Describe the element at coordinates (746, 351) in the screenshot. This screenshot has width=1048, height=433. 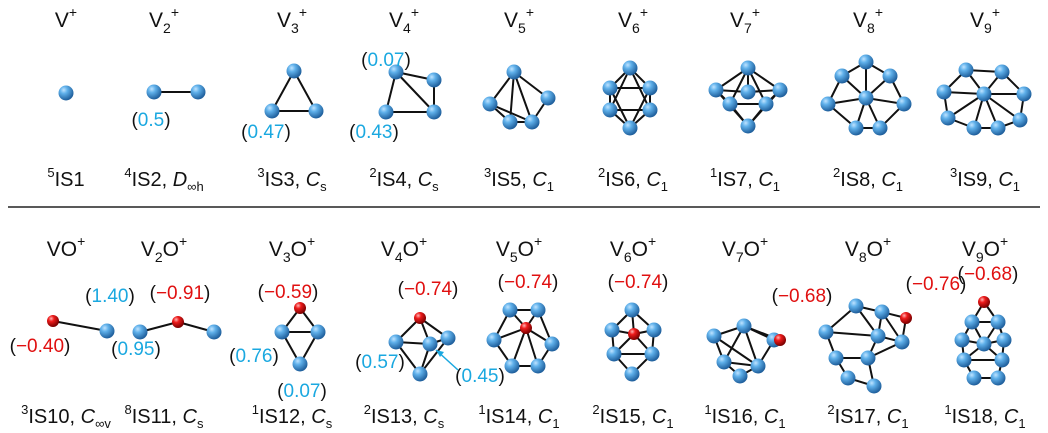
I see `molecule-c16` at that location.